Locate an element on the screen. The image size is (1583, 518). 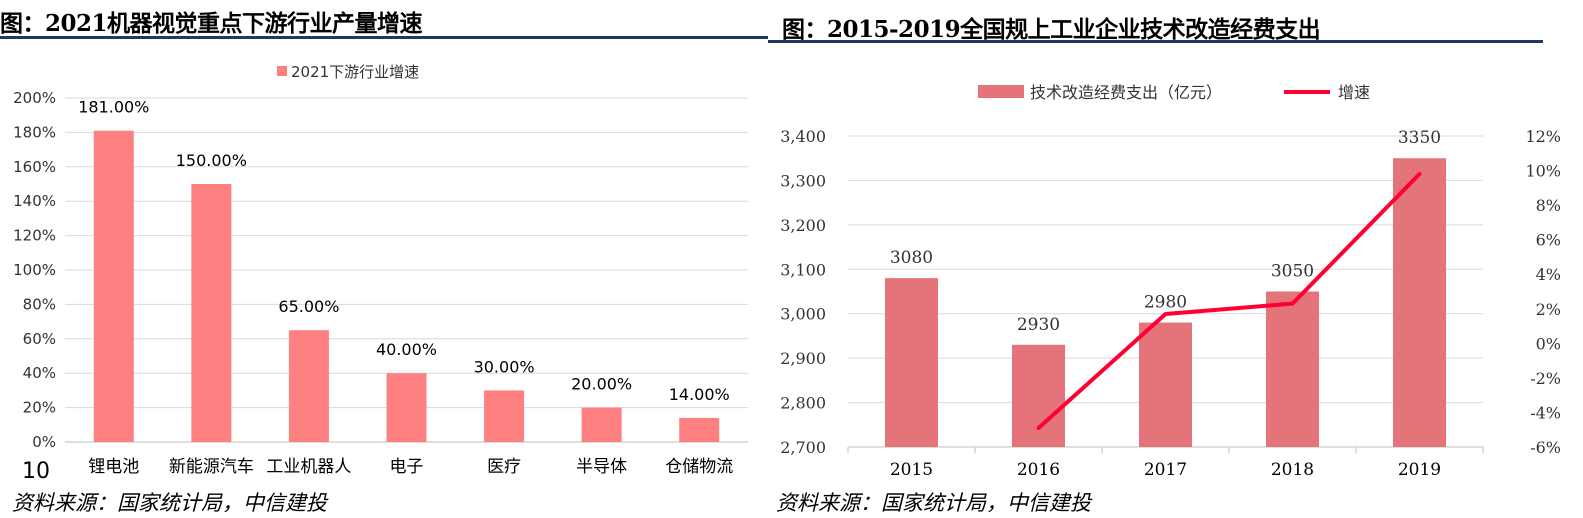
data-label: 150.00% is located at coordinates (211, 160).